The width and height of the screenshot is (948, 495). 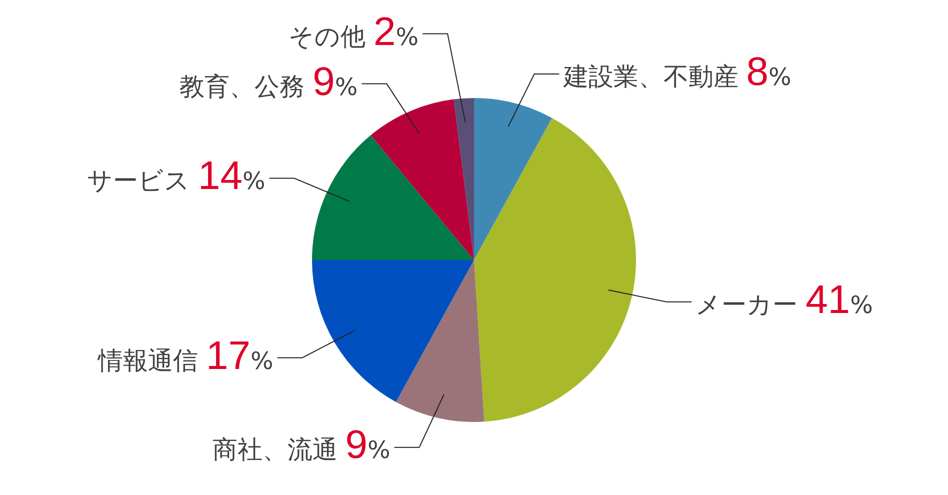 What do you see at coordinates (396, 32) in the screenshot?
I see `data-label: 2%` at bounding box center [396, 32].